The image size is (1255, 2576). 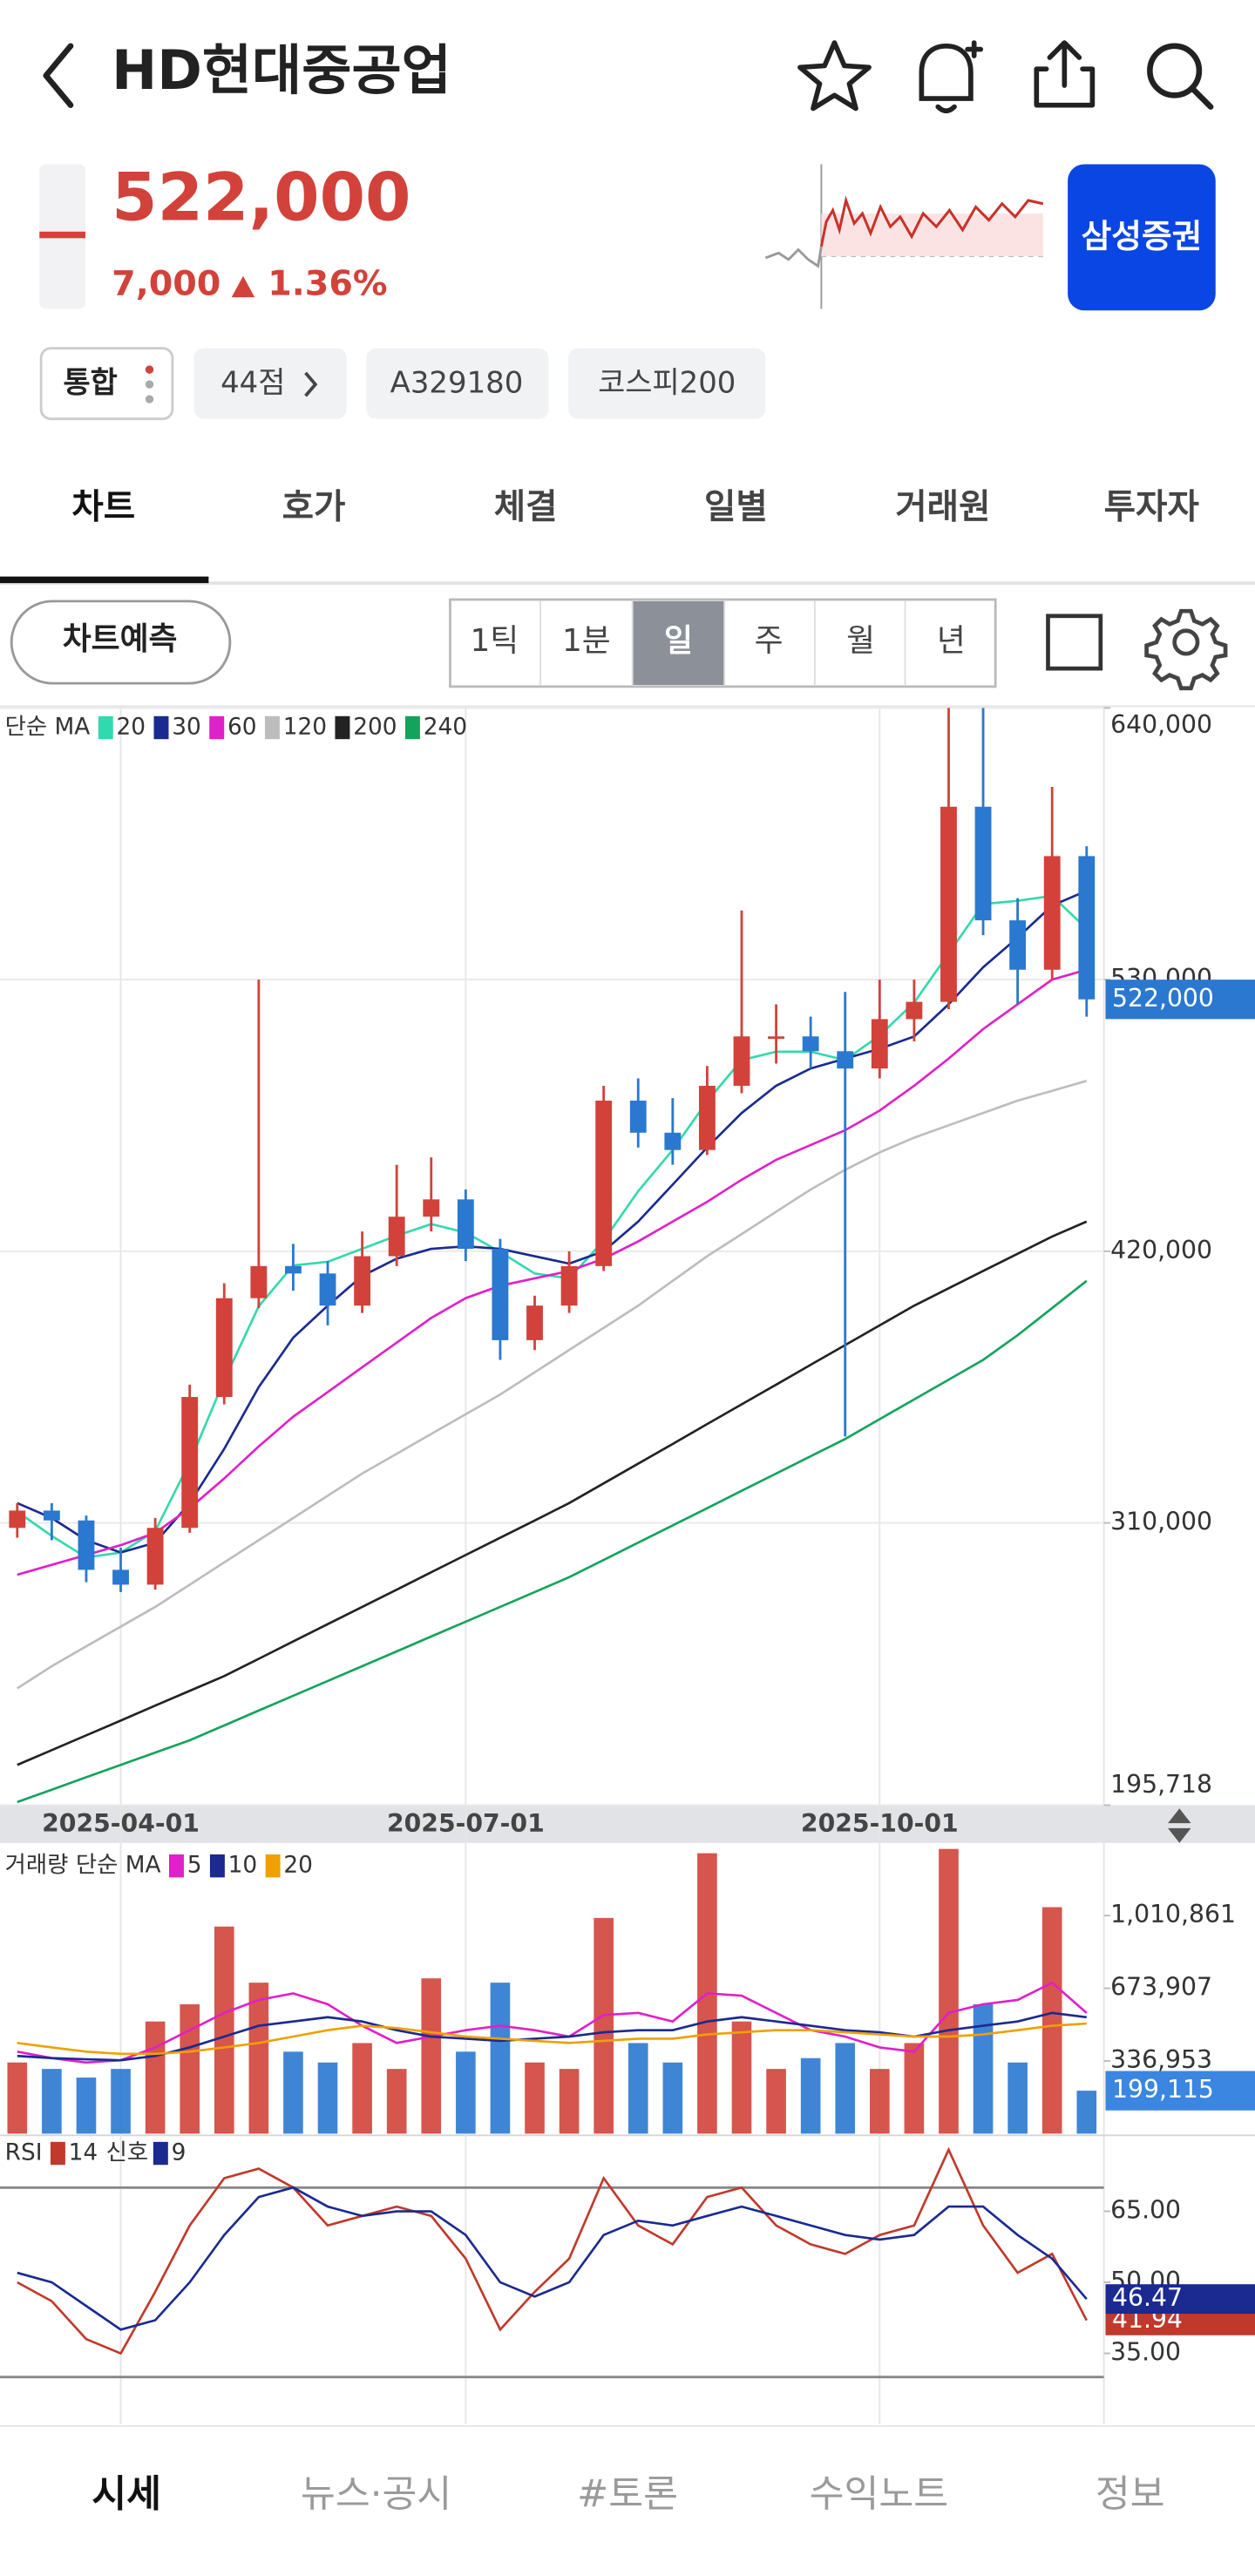 What do you see at coordinates (834, 76) in the screenshot?
I see `favorite-icon` at bounding box center [834, 76].